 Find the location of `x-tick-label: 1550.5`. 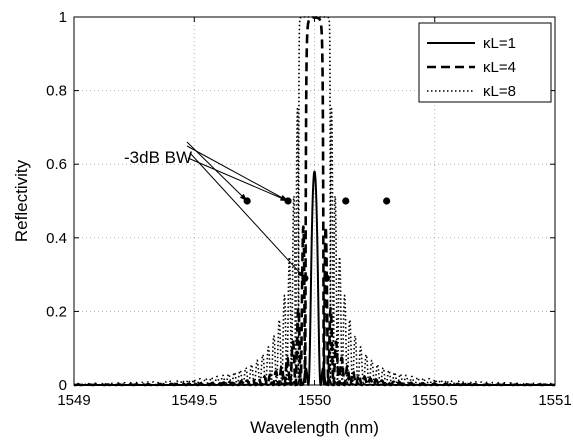

x-tick-label: 1550.5 is located at coordinates (435, 400).